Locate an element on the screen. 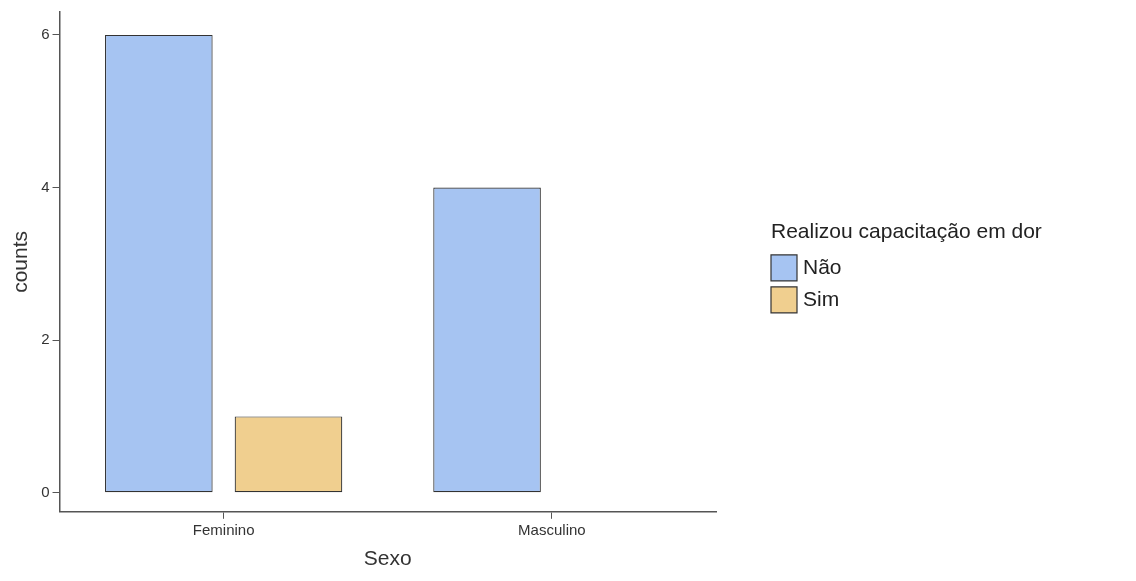 The width and height of the screenshot is (1136, 581). x-tick-label: Masculino is located at coordinates (552, 529).